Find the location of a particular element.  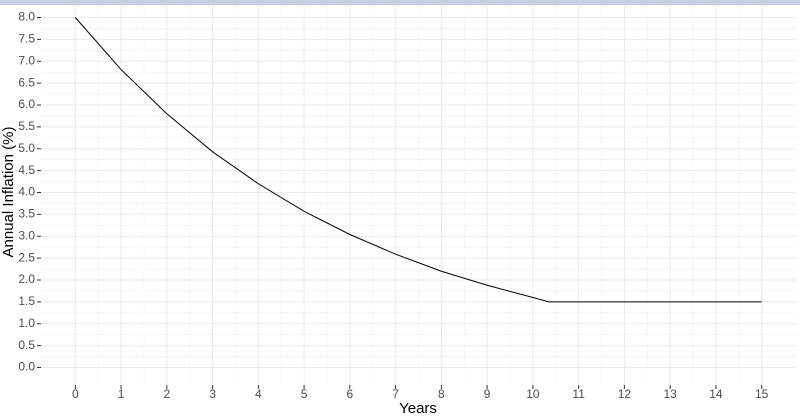

x-tick-label: 15 is located at coordinates (762, 394).